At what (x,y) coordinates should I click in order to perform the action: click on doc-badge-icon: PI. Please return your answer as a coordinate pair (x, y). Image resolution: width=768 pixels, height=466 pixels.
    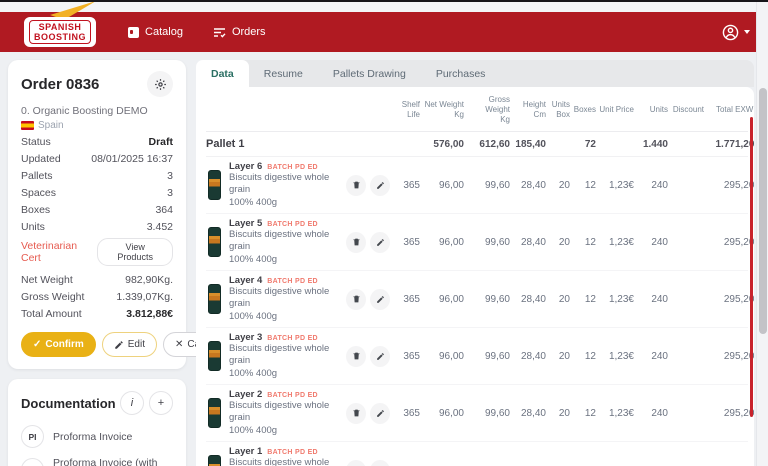
    Looking at the image, I should click on (32, 436).